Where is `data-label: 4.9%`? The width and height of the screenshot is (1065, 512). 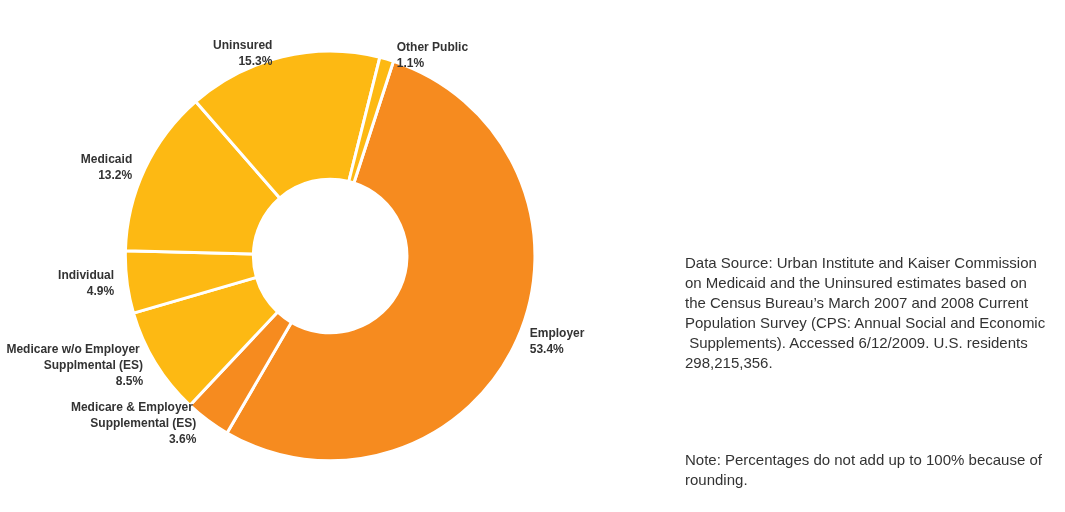 data-label: 4.9% is located at coordinates (100, 290).